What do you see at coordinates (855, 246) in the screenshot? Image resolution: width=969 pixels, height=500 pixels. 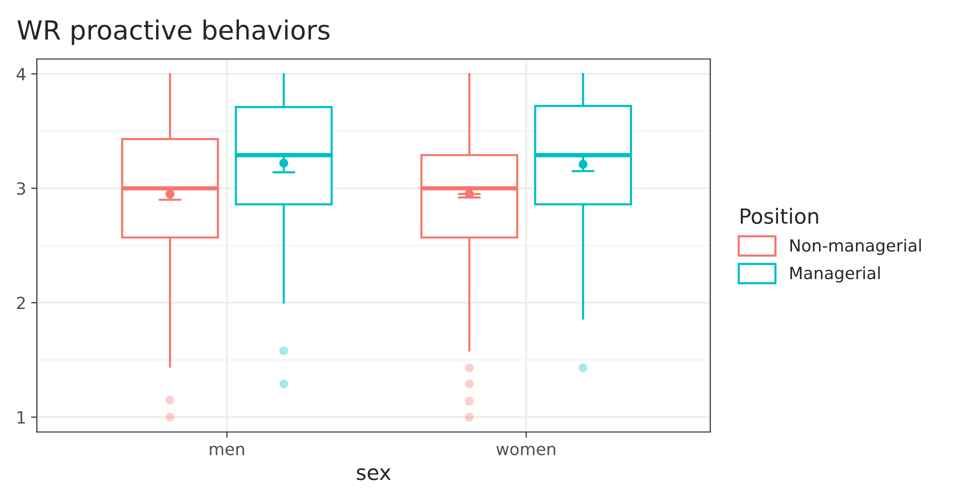 I see `legend-label: Non-managerial` at bounding box center [855, 246].